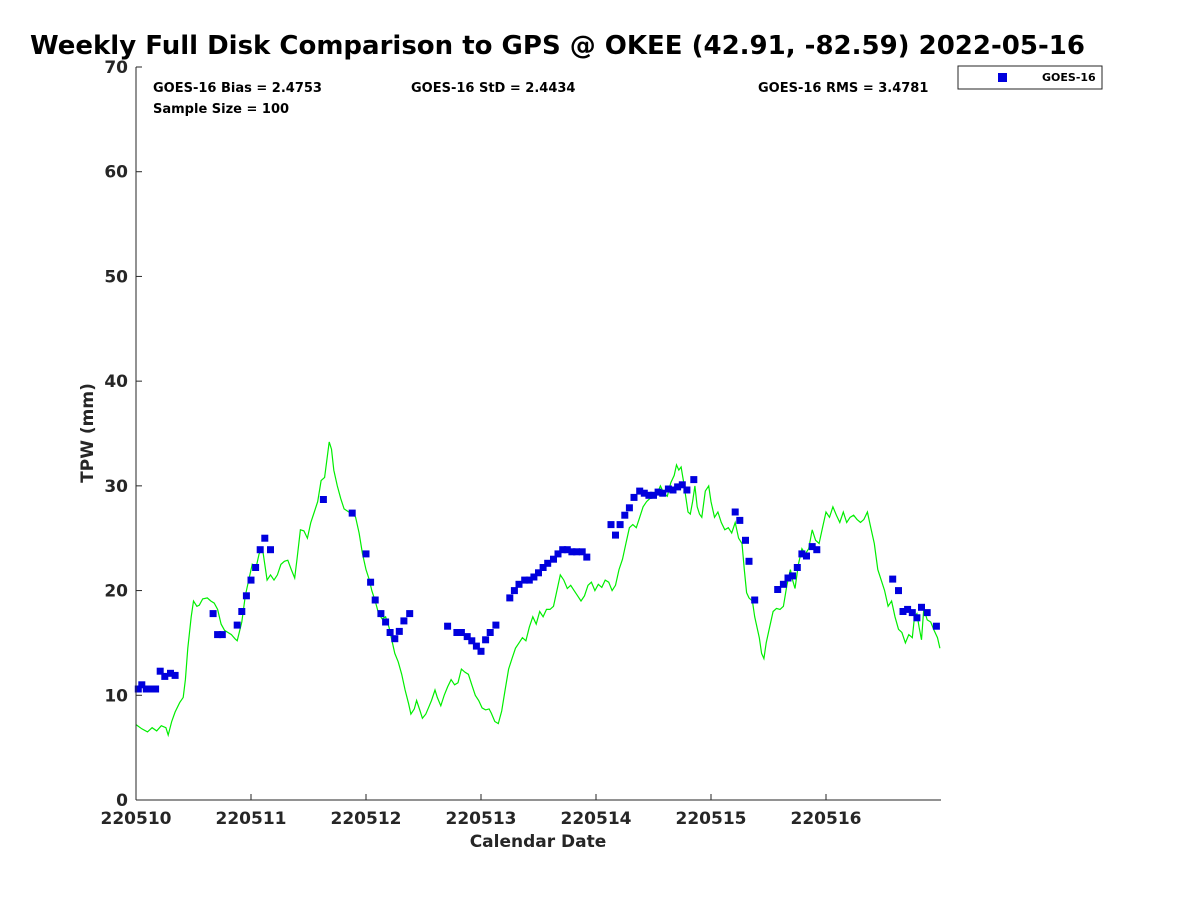  Describe the element at coordinates (116, 696) in the screenshot. I see `y-tick-label: 10` at that location.